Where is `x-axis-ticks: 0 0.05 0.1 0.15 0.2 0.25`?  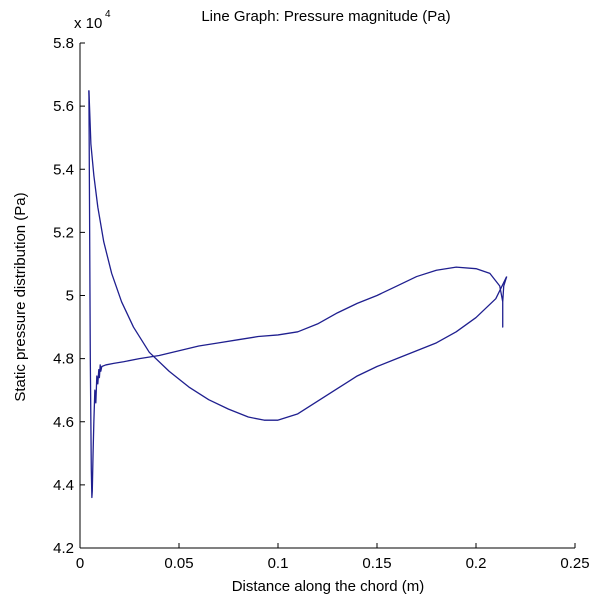
x-axis-ticks: 0 0.05 0.1 0.15 0.2 0.25 is located at coordinates (333, 557).